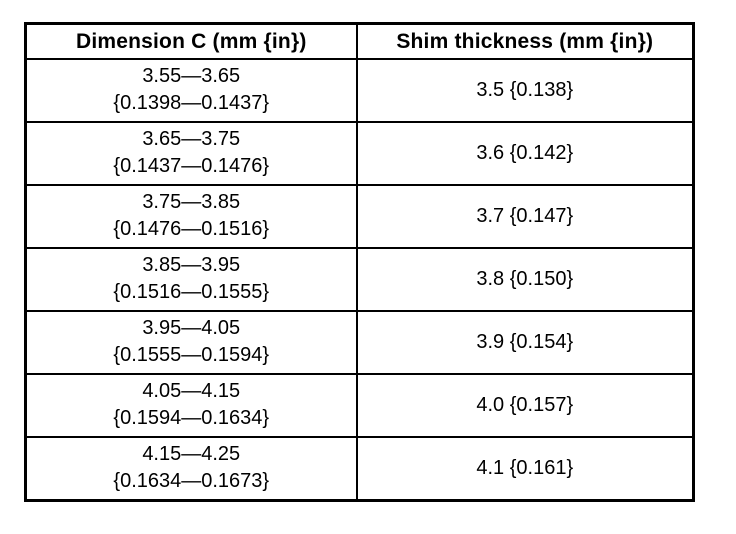  Describe the element at coordinates (191, 418) in the screenshot. I see `dimension-in-range: {0.1594—0.1634}` at that location.